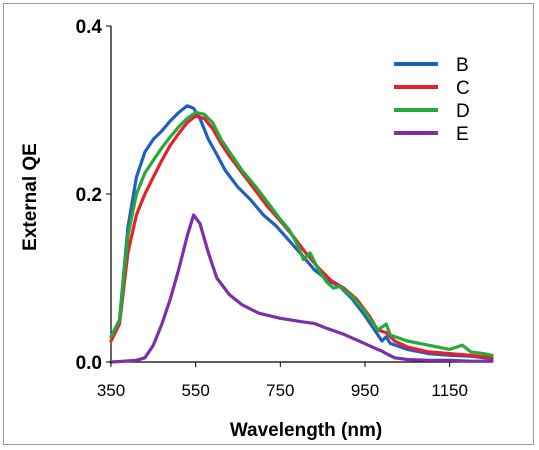  Describe the element at coordinates (89, 195) in the screenshot. I see `y-tick-label: 0.2` at that location.